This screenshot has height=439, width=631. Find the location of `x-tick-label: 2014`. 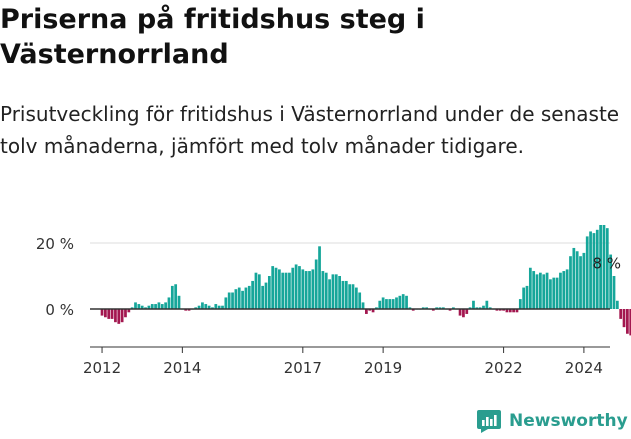

x-tick-label: 2014 is located at coordinates (182, 368).